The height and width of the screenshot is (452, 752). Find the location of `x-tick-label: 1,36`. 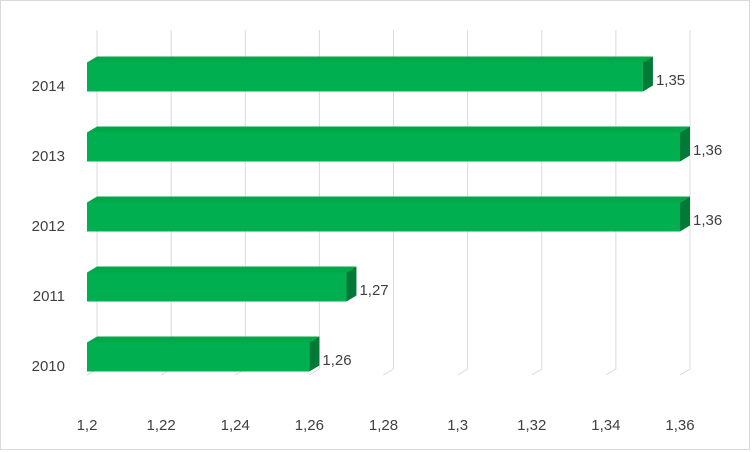

x-tick-label: 1,36 is located at coordinates (679, 425).